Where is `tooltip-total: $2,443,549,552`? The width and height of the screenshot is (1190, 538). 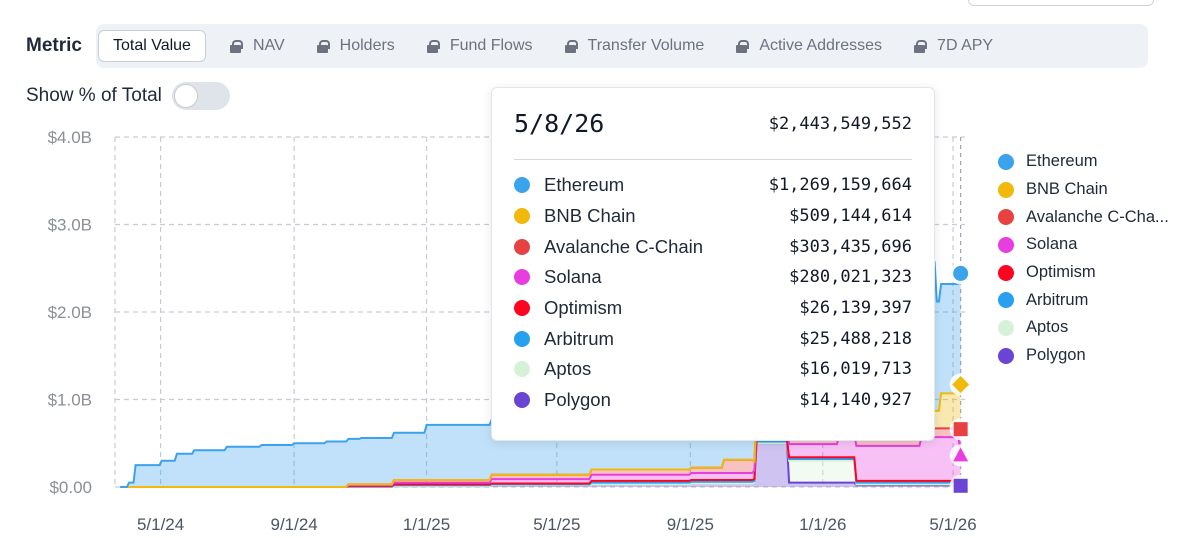 tooltip-total: $2,443,549,552 is located at coordinates (840, 123).